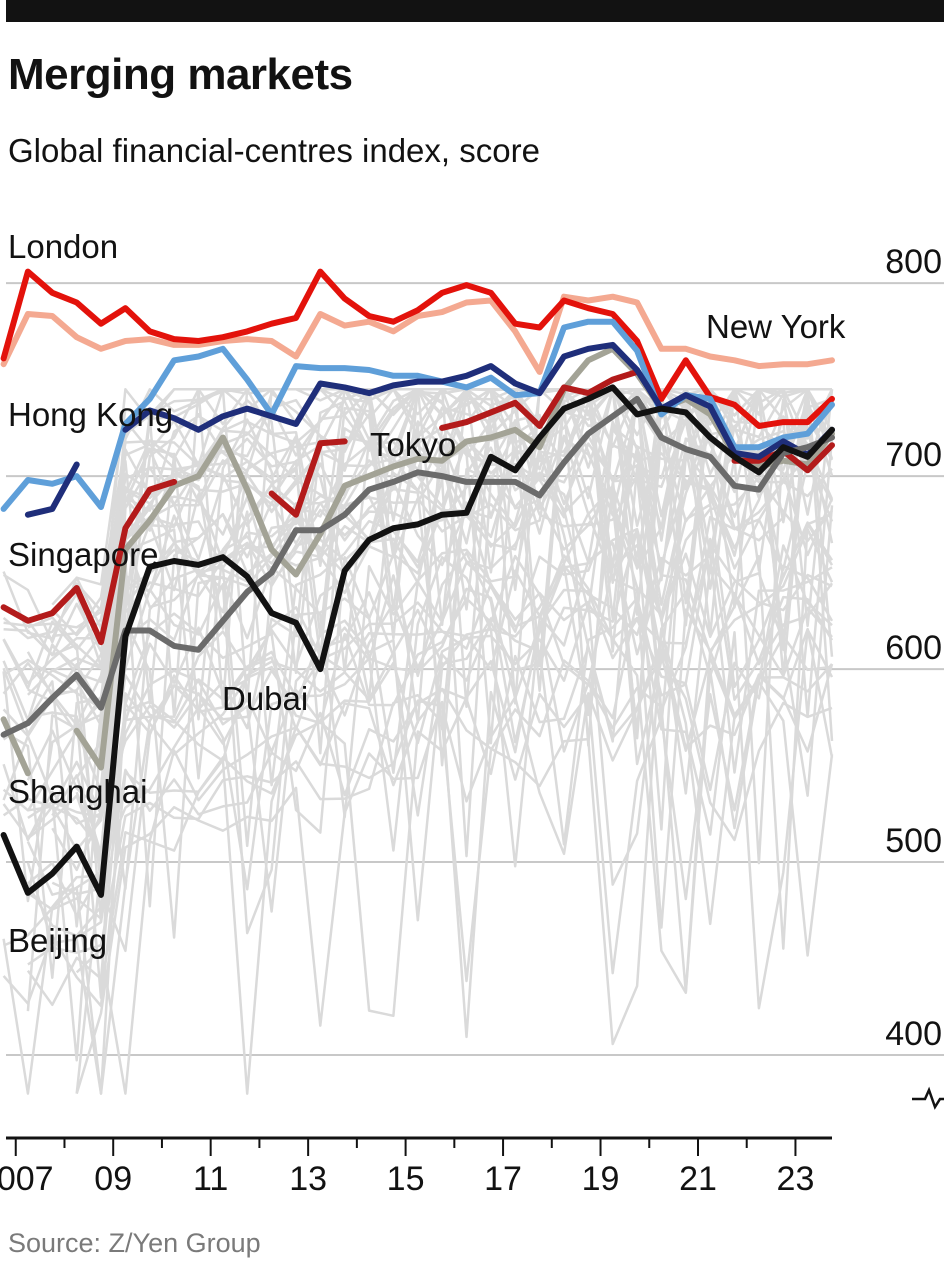 The width and height of the screenshot is (950, 1268). What do you see at coordinates (413, 444) in the screenshot?
I see `series-label-tokyo: Tokyo` at bounding box center [413, 444].